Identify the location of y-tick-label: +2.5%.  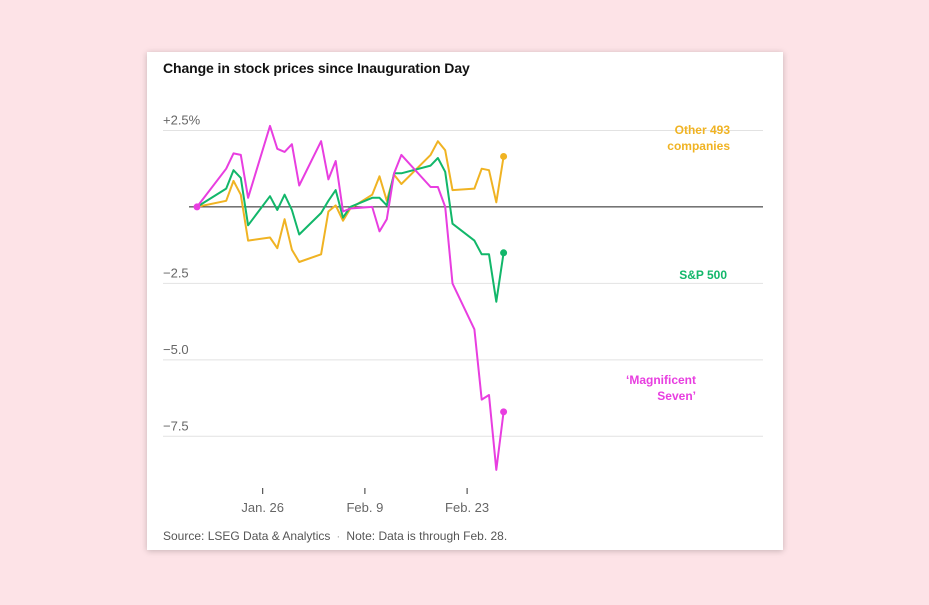
(182, 119).